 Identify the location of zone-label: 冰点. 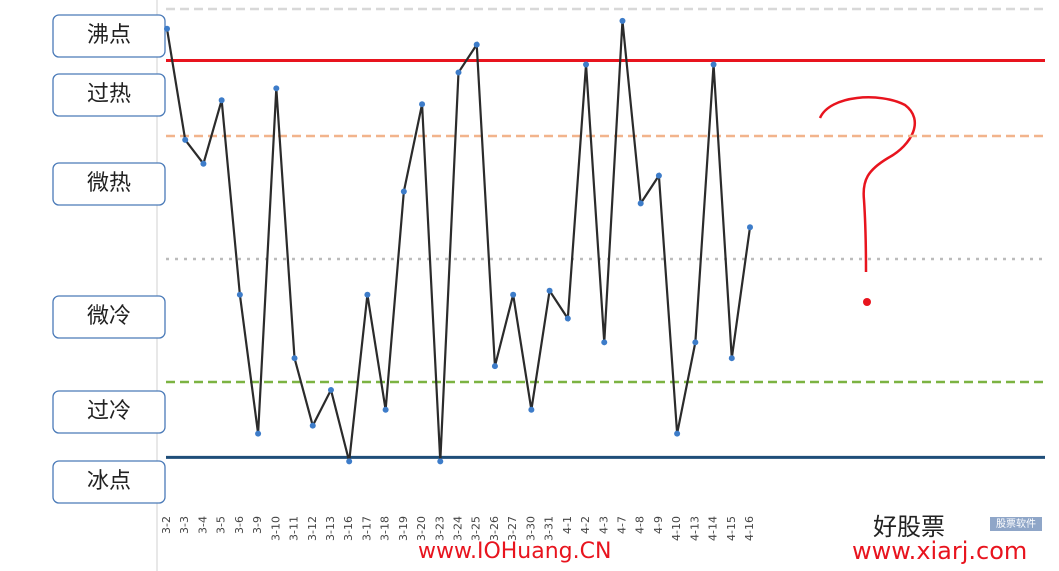
(109, 482).